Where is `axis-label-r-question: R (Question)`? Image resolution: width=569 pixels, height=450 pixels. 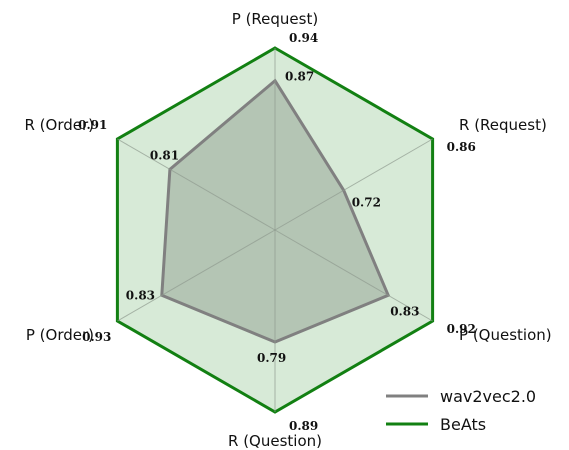 axis-label-r-question: R (Question) is located at coordinates (275, 441).